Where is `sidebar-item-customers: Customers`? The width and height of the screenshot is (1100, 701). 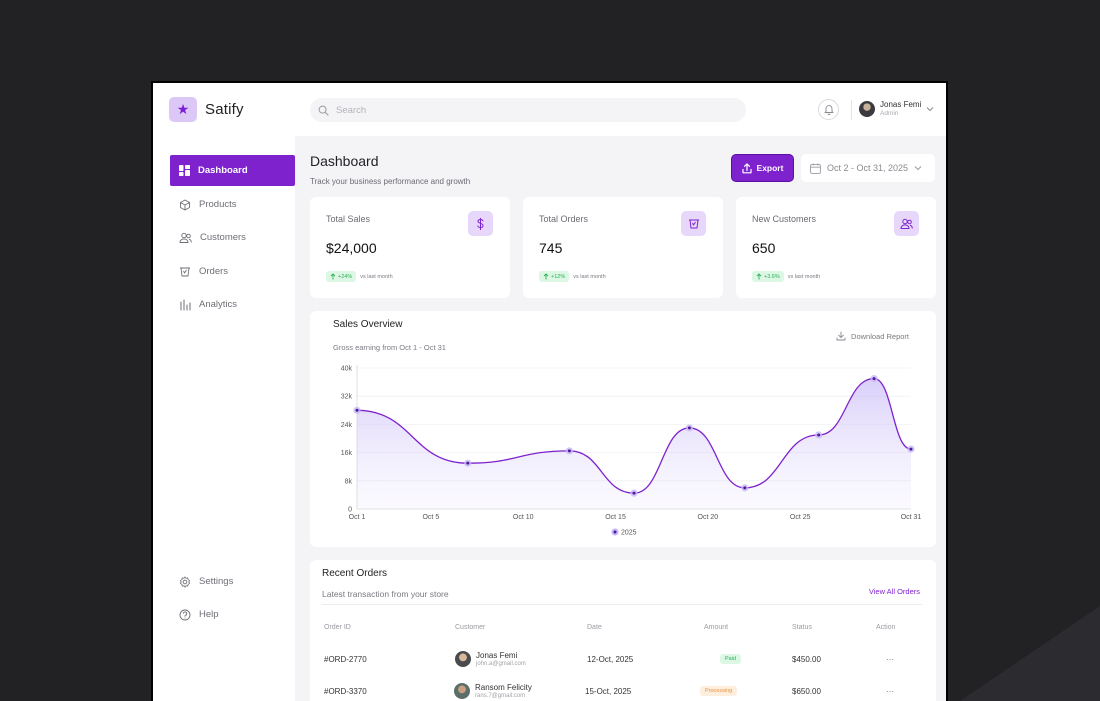 sidebar-item-customers: Customers is located at coordinates (232, 237).